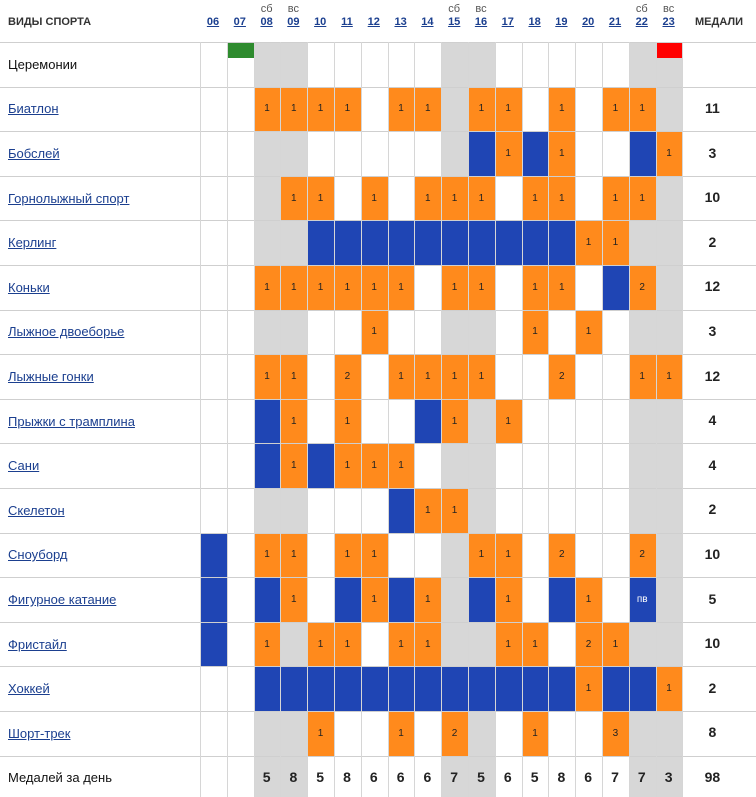  What do you see at coordinates (427, 22) in the screenshot?
I see `day-link-14: 14` at bounding box center [427, 22].